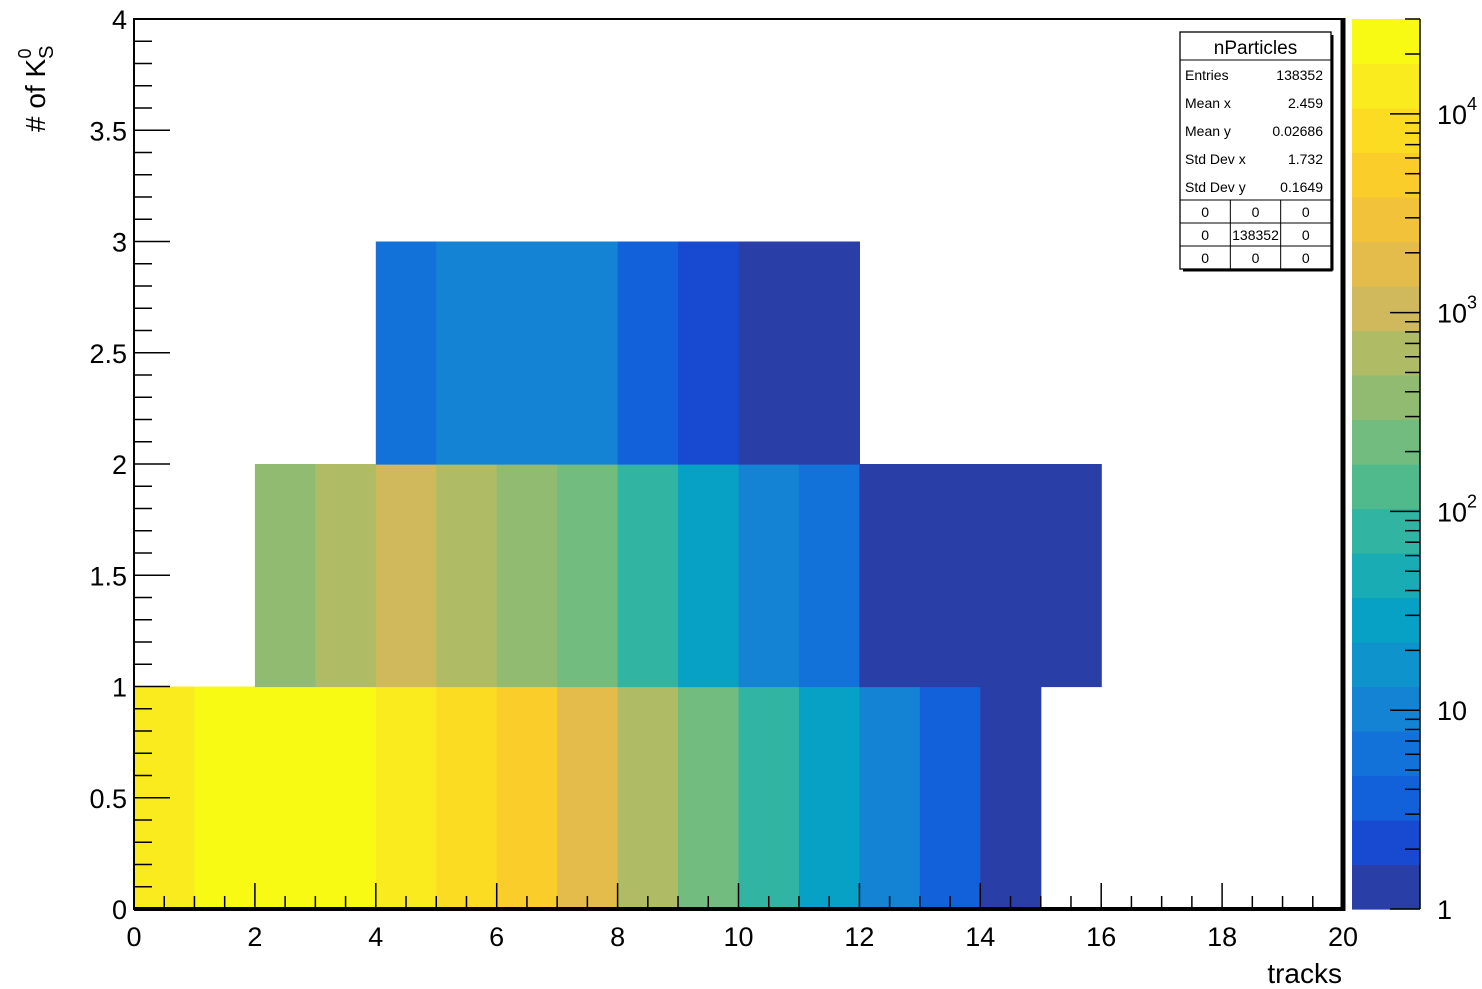 The height and width of the screenshot is (989, 1482). What do you see at coordinates (108, 576) in the screenshot?
I see `y-tick-label: 1.5` at bounding box center [108, 576].